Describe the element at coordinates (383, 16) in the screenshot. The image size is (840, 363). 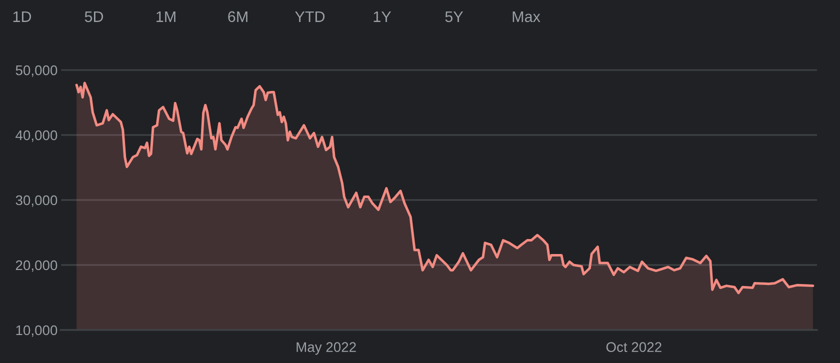
I see `text: 1Y` at that location.